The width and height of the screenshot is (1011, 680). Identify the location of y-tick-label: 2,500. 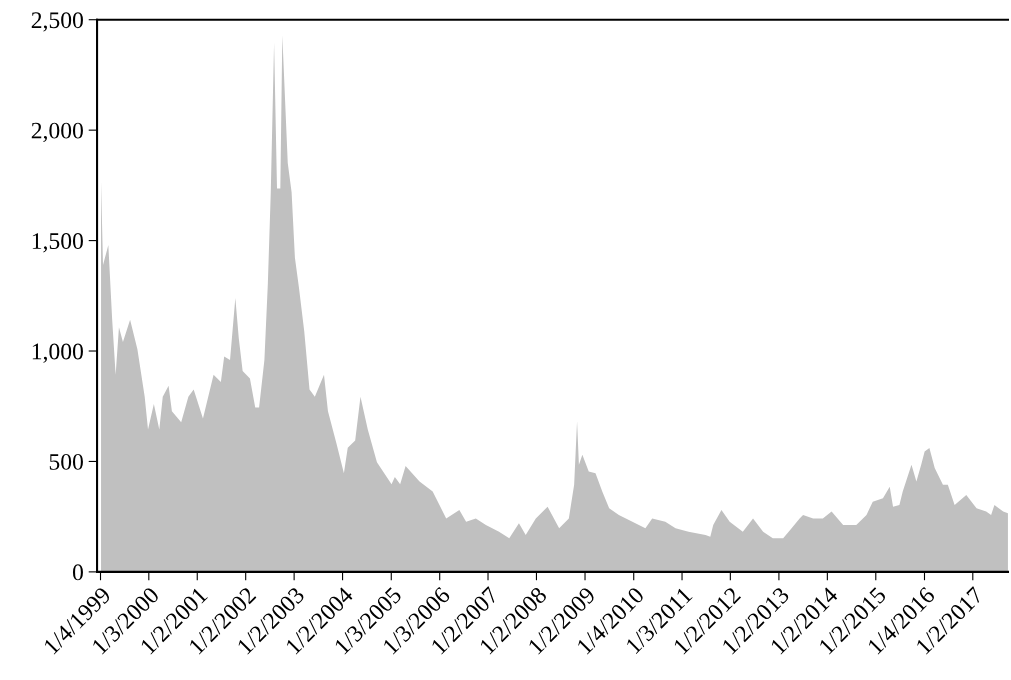
(57, 22).